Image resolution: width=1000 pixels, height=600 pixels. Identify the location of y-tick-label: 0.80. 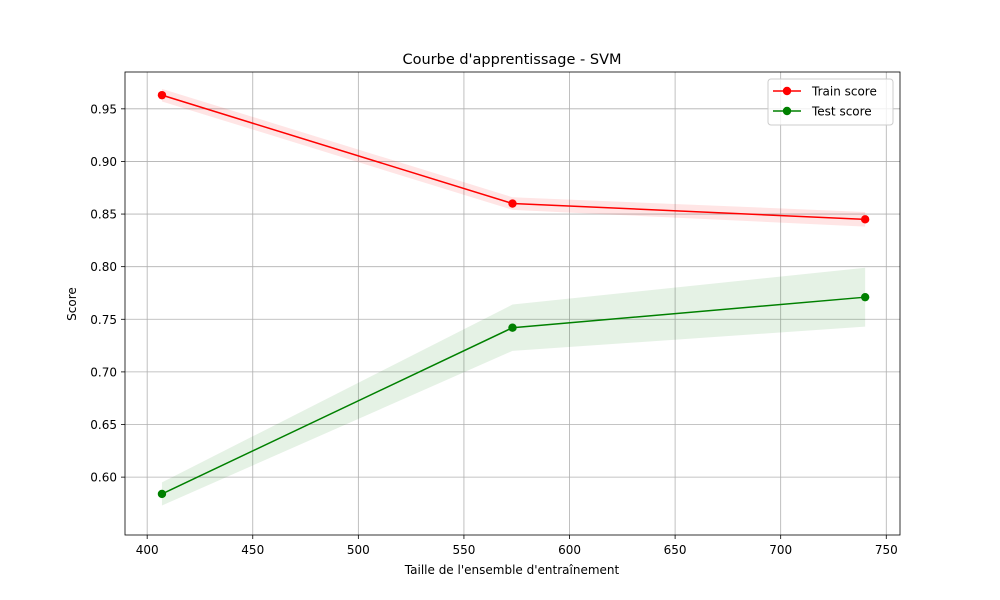
(103, 267).